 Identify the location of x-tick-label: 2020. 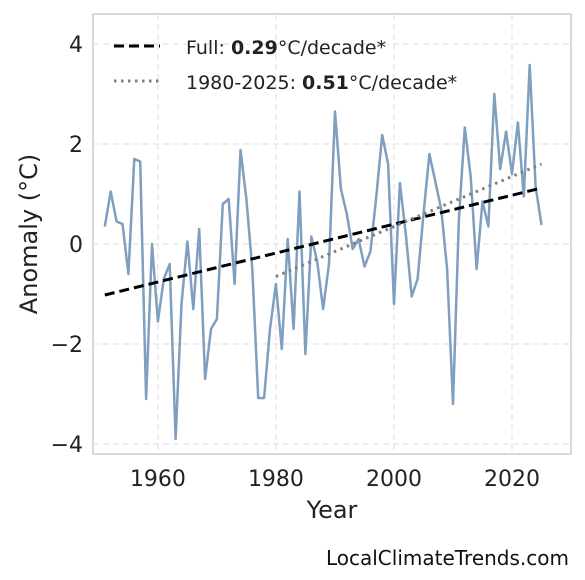
(512, 479).